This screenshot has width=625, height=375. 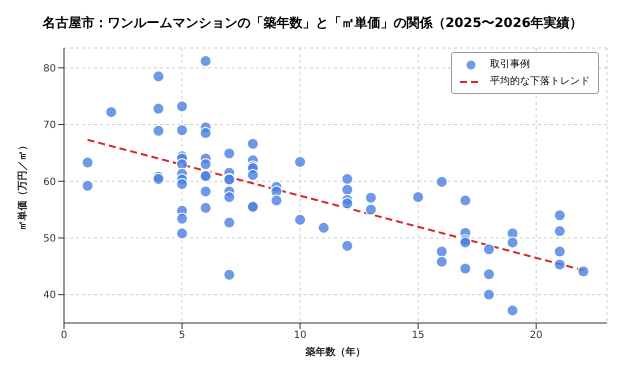 What do you see at coordinates (182, 336) in the screenshot?
I see `x-tick-label: 5` at bounding box center [182, 336].